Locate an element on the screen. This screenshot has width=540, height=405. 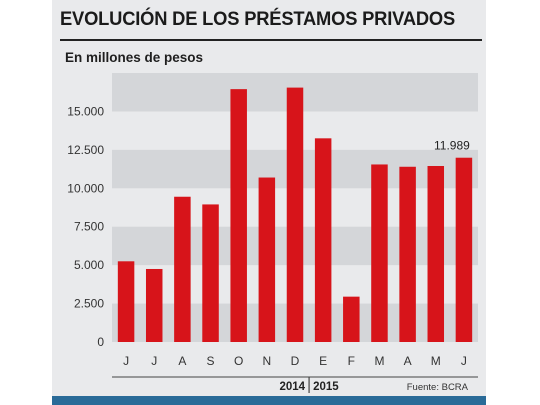
x-tick-label: F is located at coordinates (351, 361).